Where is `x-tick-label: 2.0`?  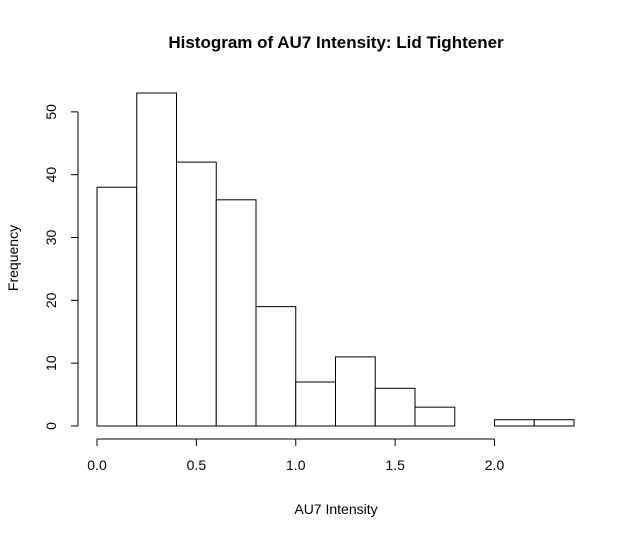
x-tick-label: 2.0 is located at coordinates (495, 465).